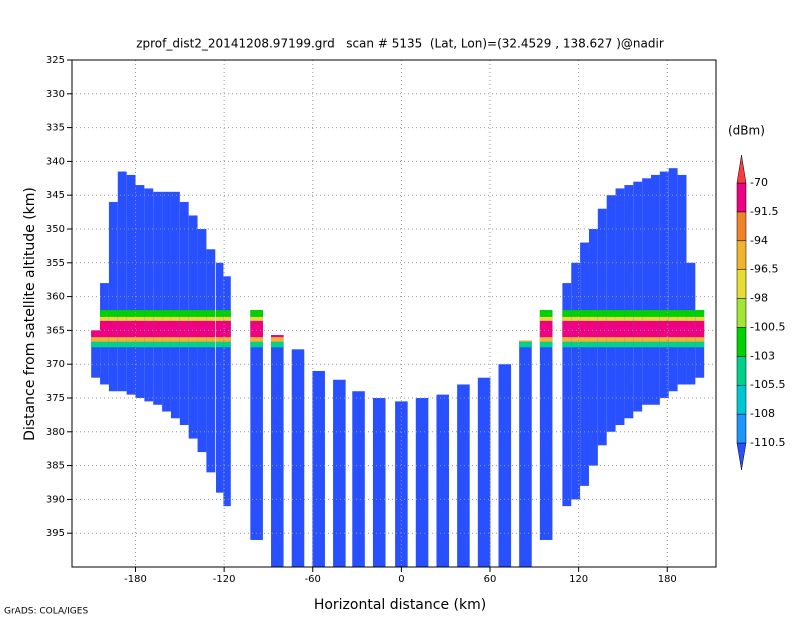 This screenshot has width=800, height=618. What do you see at coordinates (55, 466) in the screenshot?
I see `y-tick-label: 385` at bounding box center [55, 466].